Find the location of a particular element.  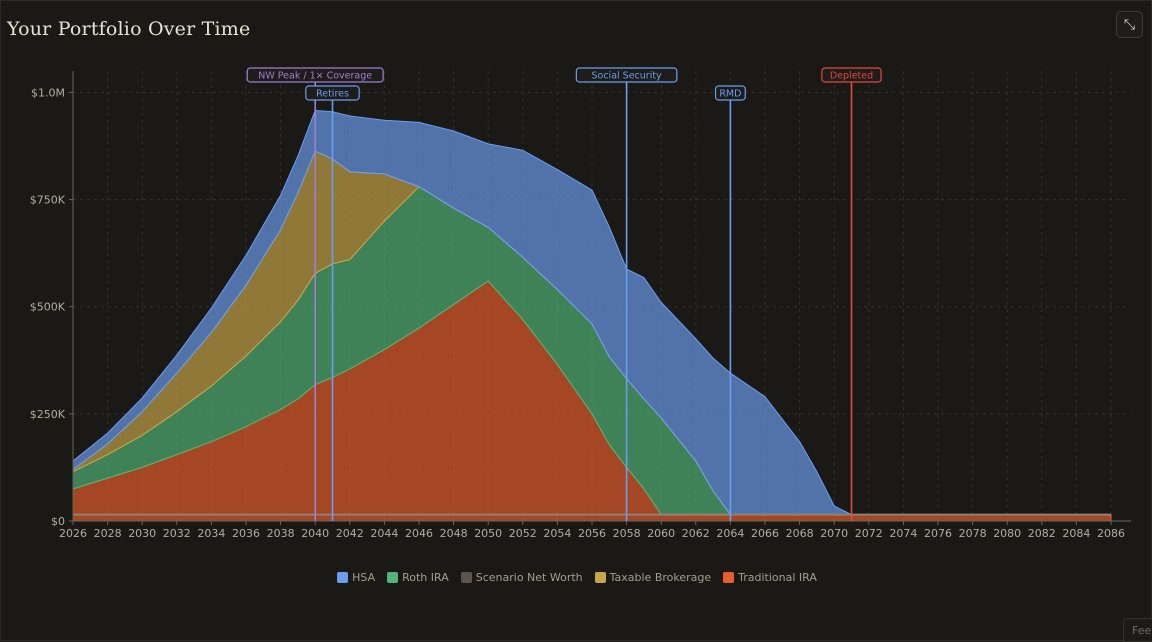

x-tick-label: 2084 is located at coordinates (1076, 533).